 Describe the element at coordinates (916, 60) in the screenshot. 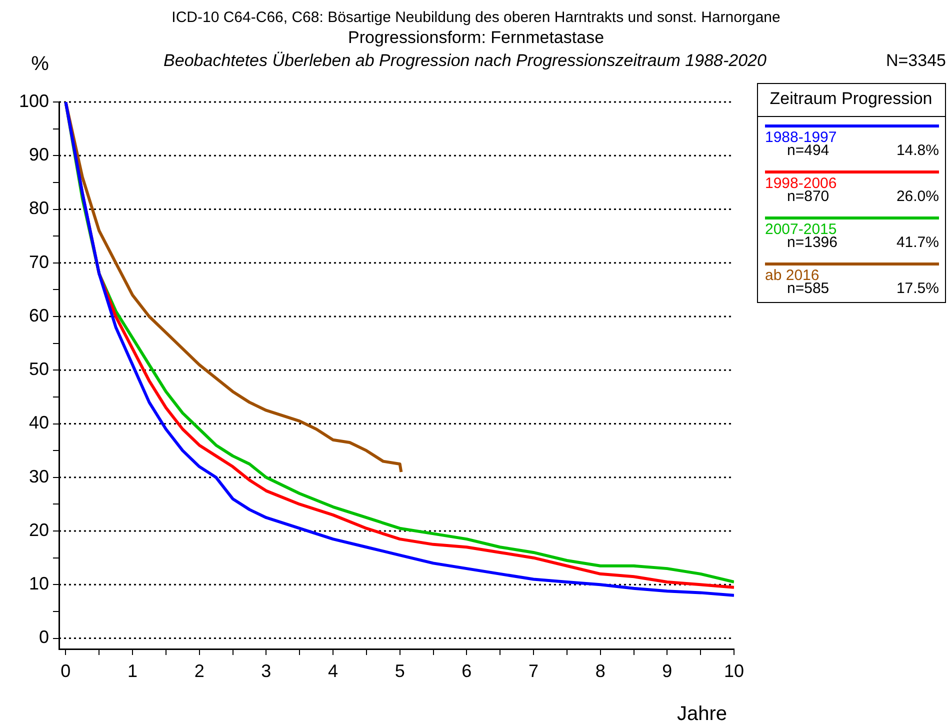

I see `text: N=3345` at that location.